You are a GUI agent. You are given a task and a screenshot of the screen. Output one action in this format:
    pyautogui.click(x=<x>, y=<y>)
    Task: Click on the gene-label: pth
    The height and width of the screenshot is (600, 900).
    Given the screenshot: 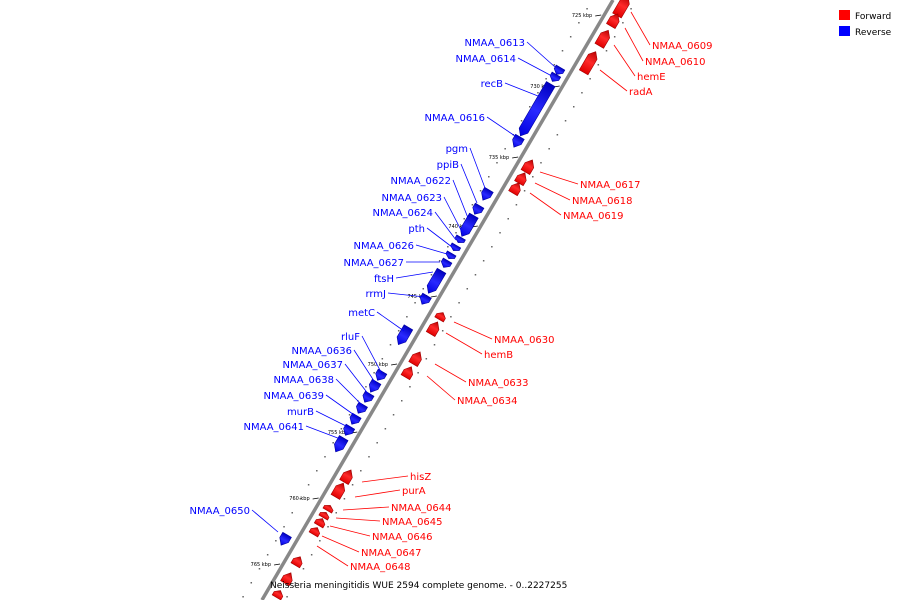 What is the action you would take?
    pyautogui.click(x=416, y=229)
    